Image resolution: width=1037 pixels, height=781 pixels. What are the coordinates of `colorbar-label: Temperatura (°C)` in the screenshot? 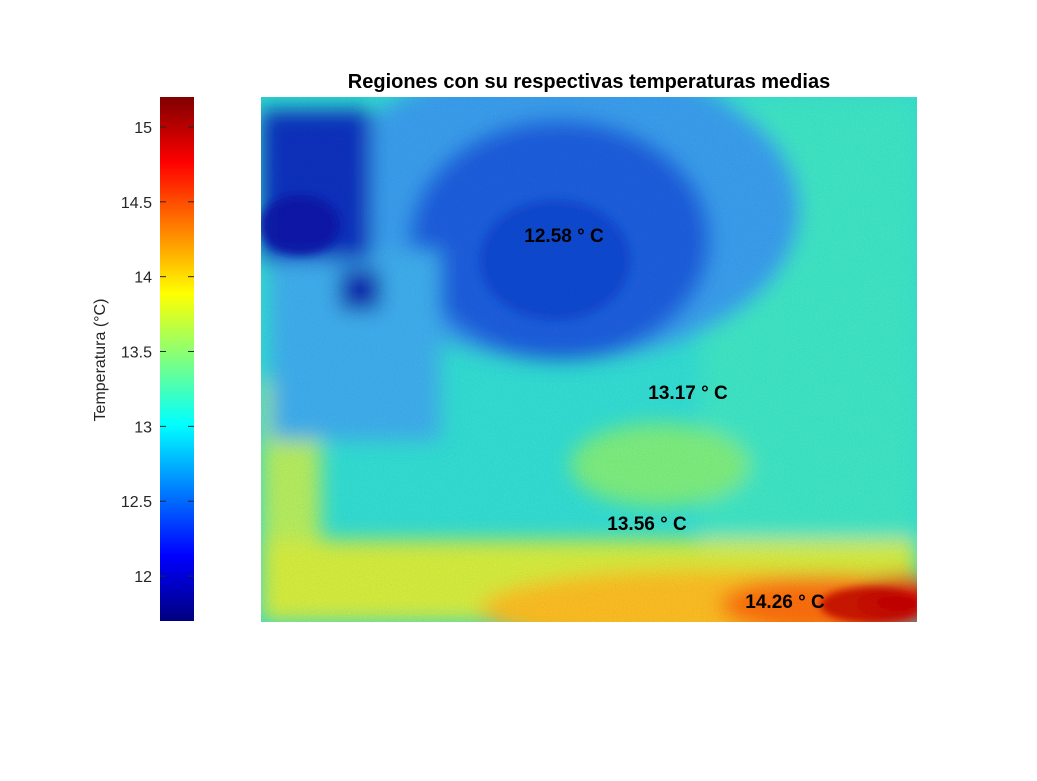 It's located at (100, 360).